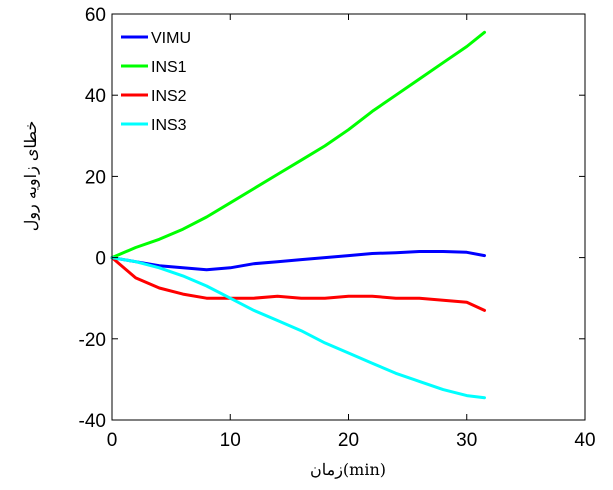 The width and height of the screenshot is (613, 490). Describe the element at coordinates (348, 469) in the screenshot. I see `x-axis-label: زمان(min)` at that location.